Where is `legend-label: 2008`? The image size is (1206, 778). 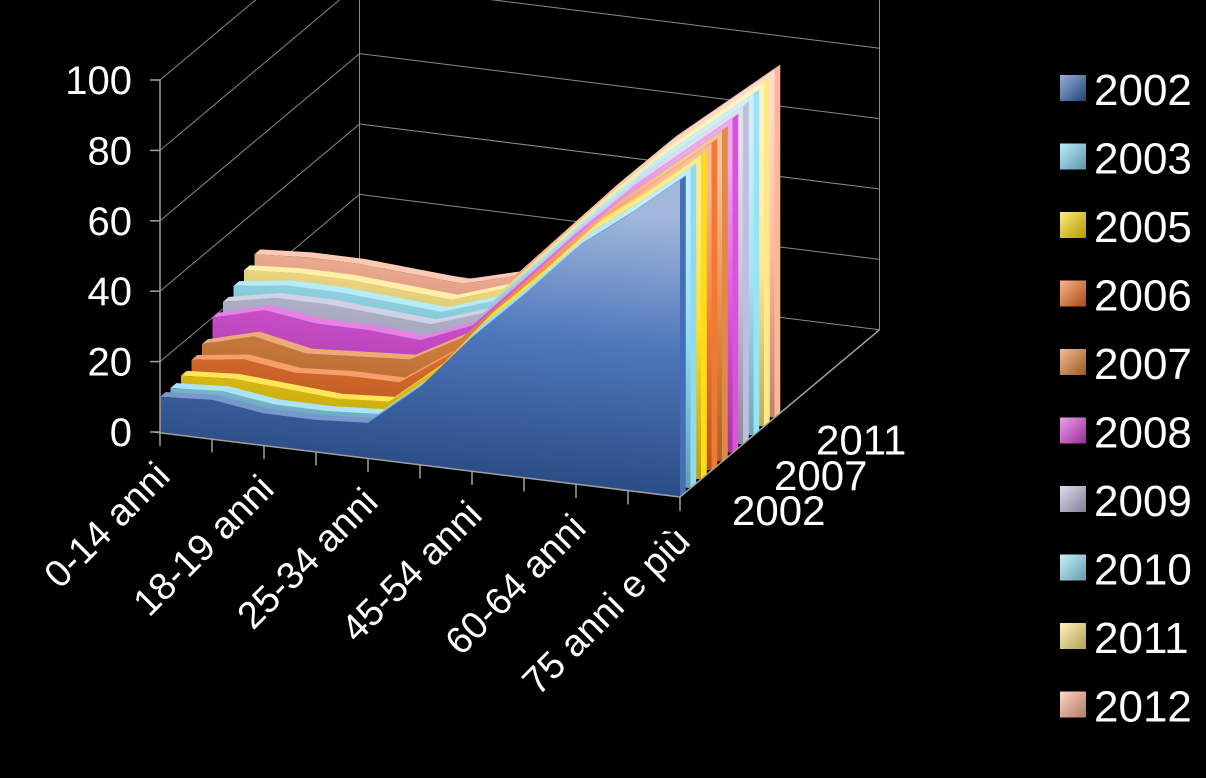
legend-label: 2008 is located at coordinates (1143, 433).